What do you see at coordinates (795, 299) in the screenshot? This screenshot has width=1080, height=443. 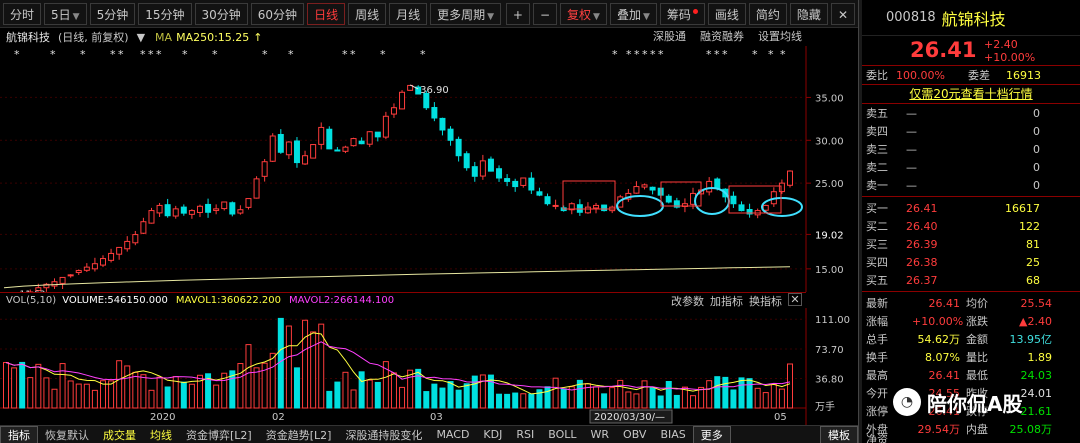 I see `close-icon: ✕` at bounding box center [795, 299].